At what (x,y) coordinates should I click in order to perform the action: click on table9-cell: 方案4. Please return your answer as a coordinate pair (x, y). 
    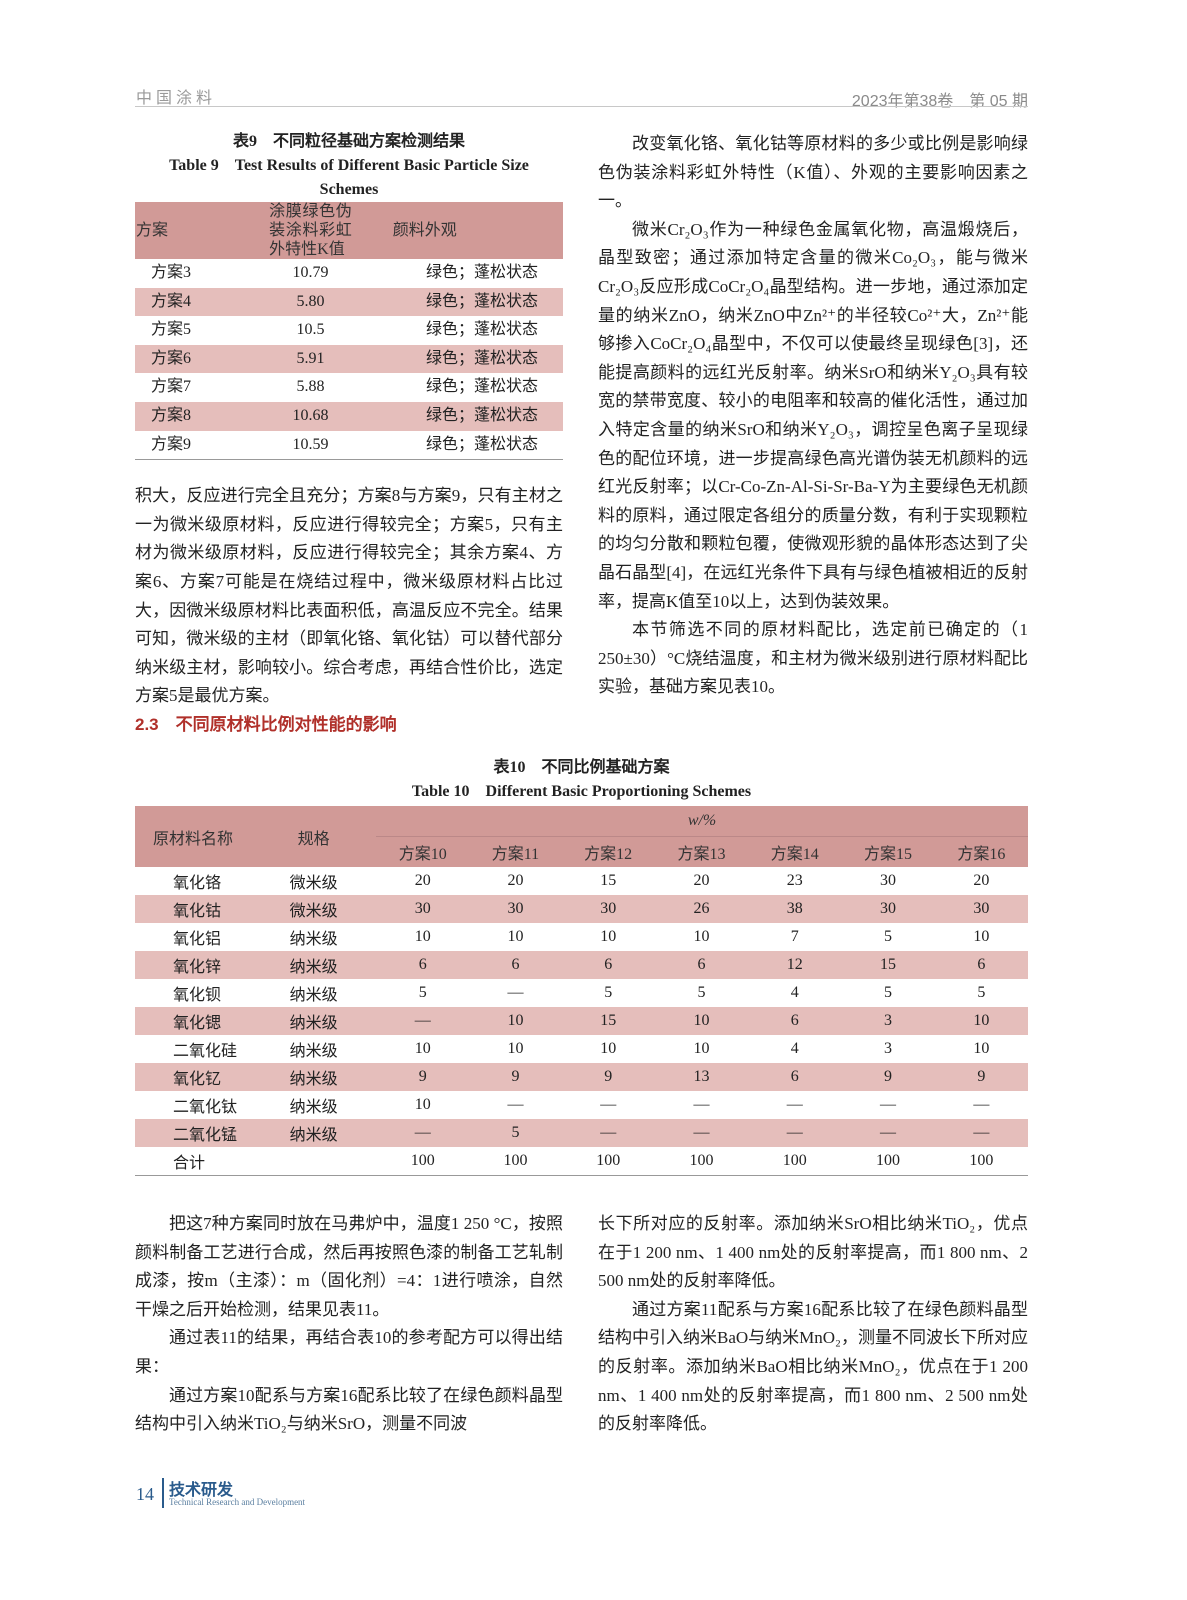
    Looking at the image, I should click on (182, 302).